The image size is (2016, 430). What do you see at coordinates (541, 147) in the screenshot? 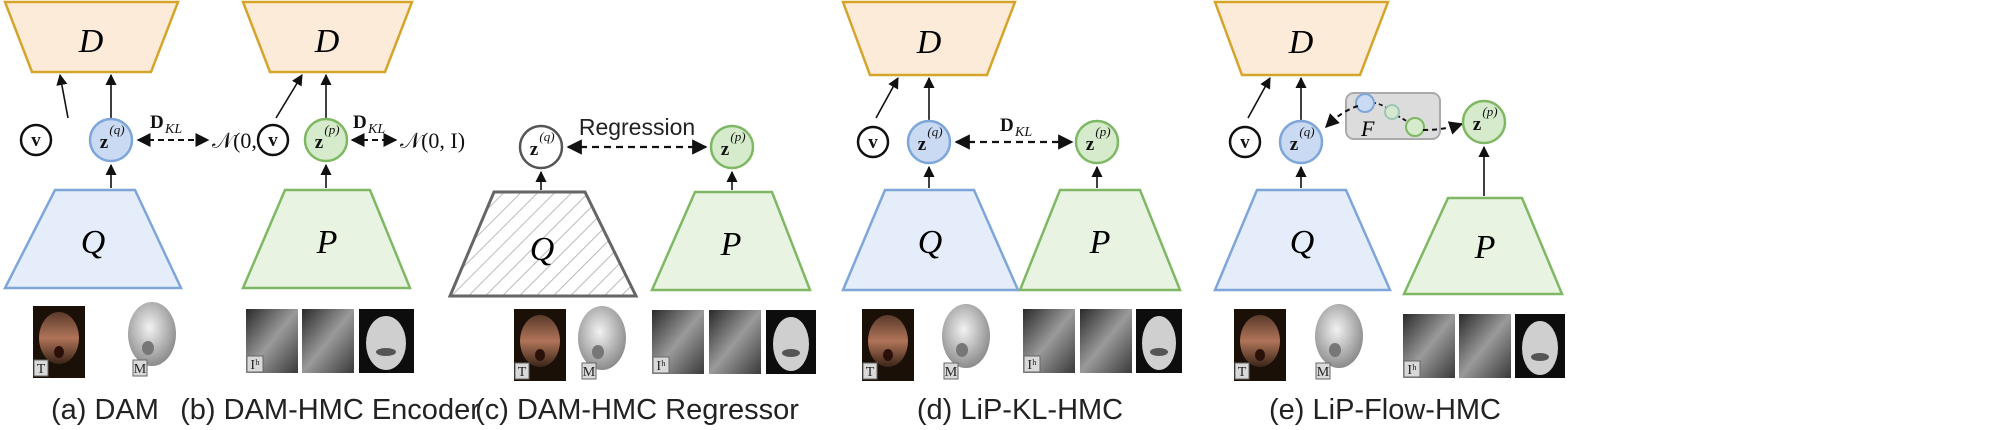
I see `zq-node-c` at bounding box center [541, 147].